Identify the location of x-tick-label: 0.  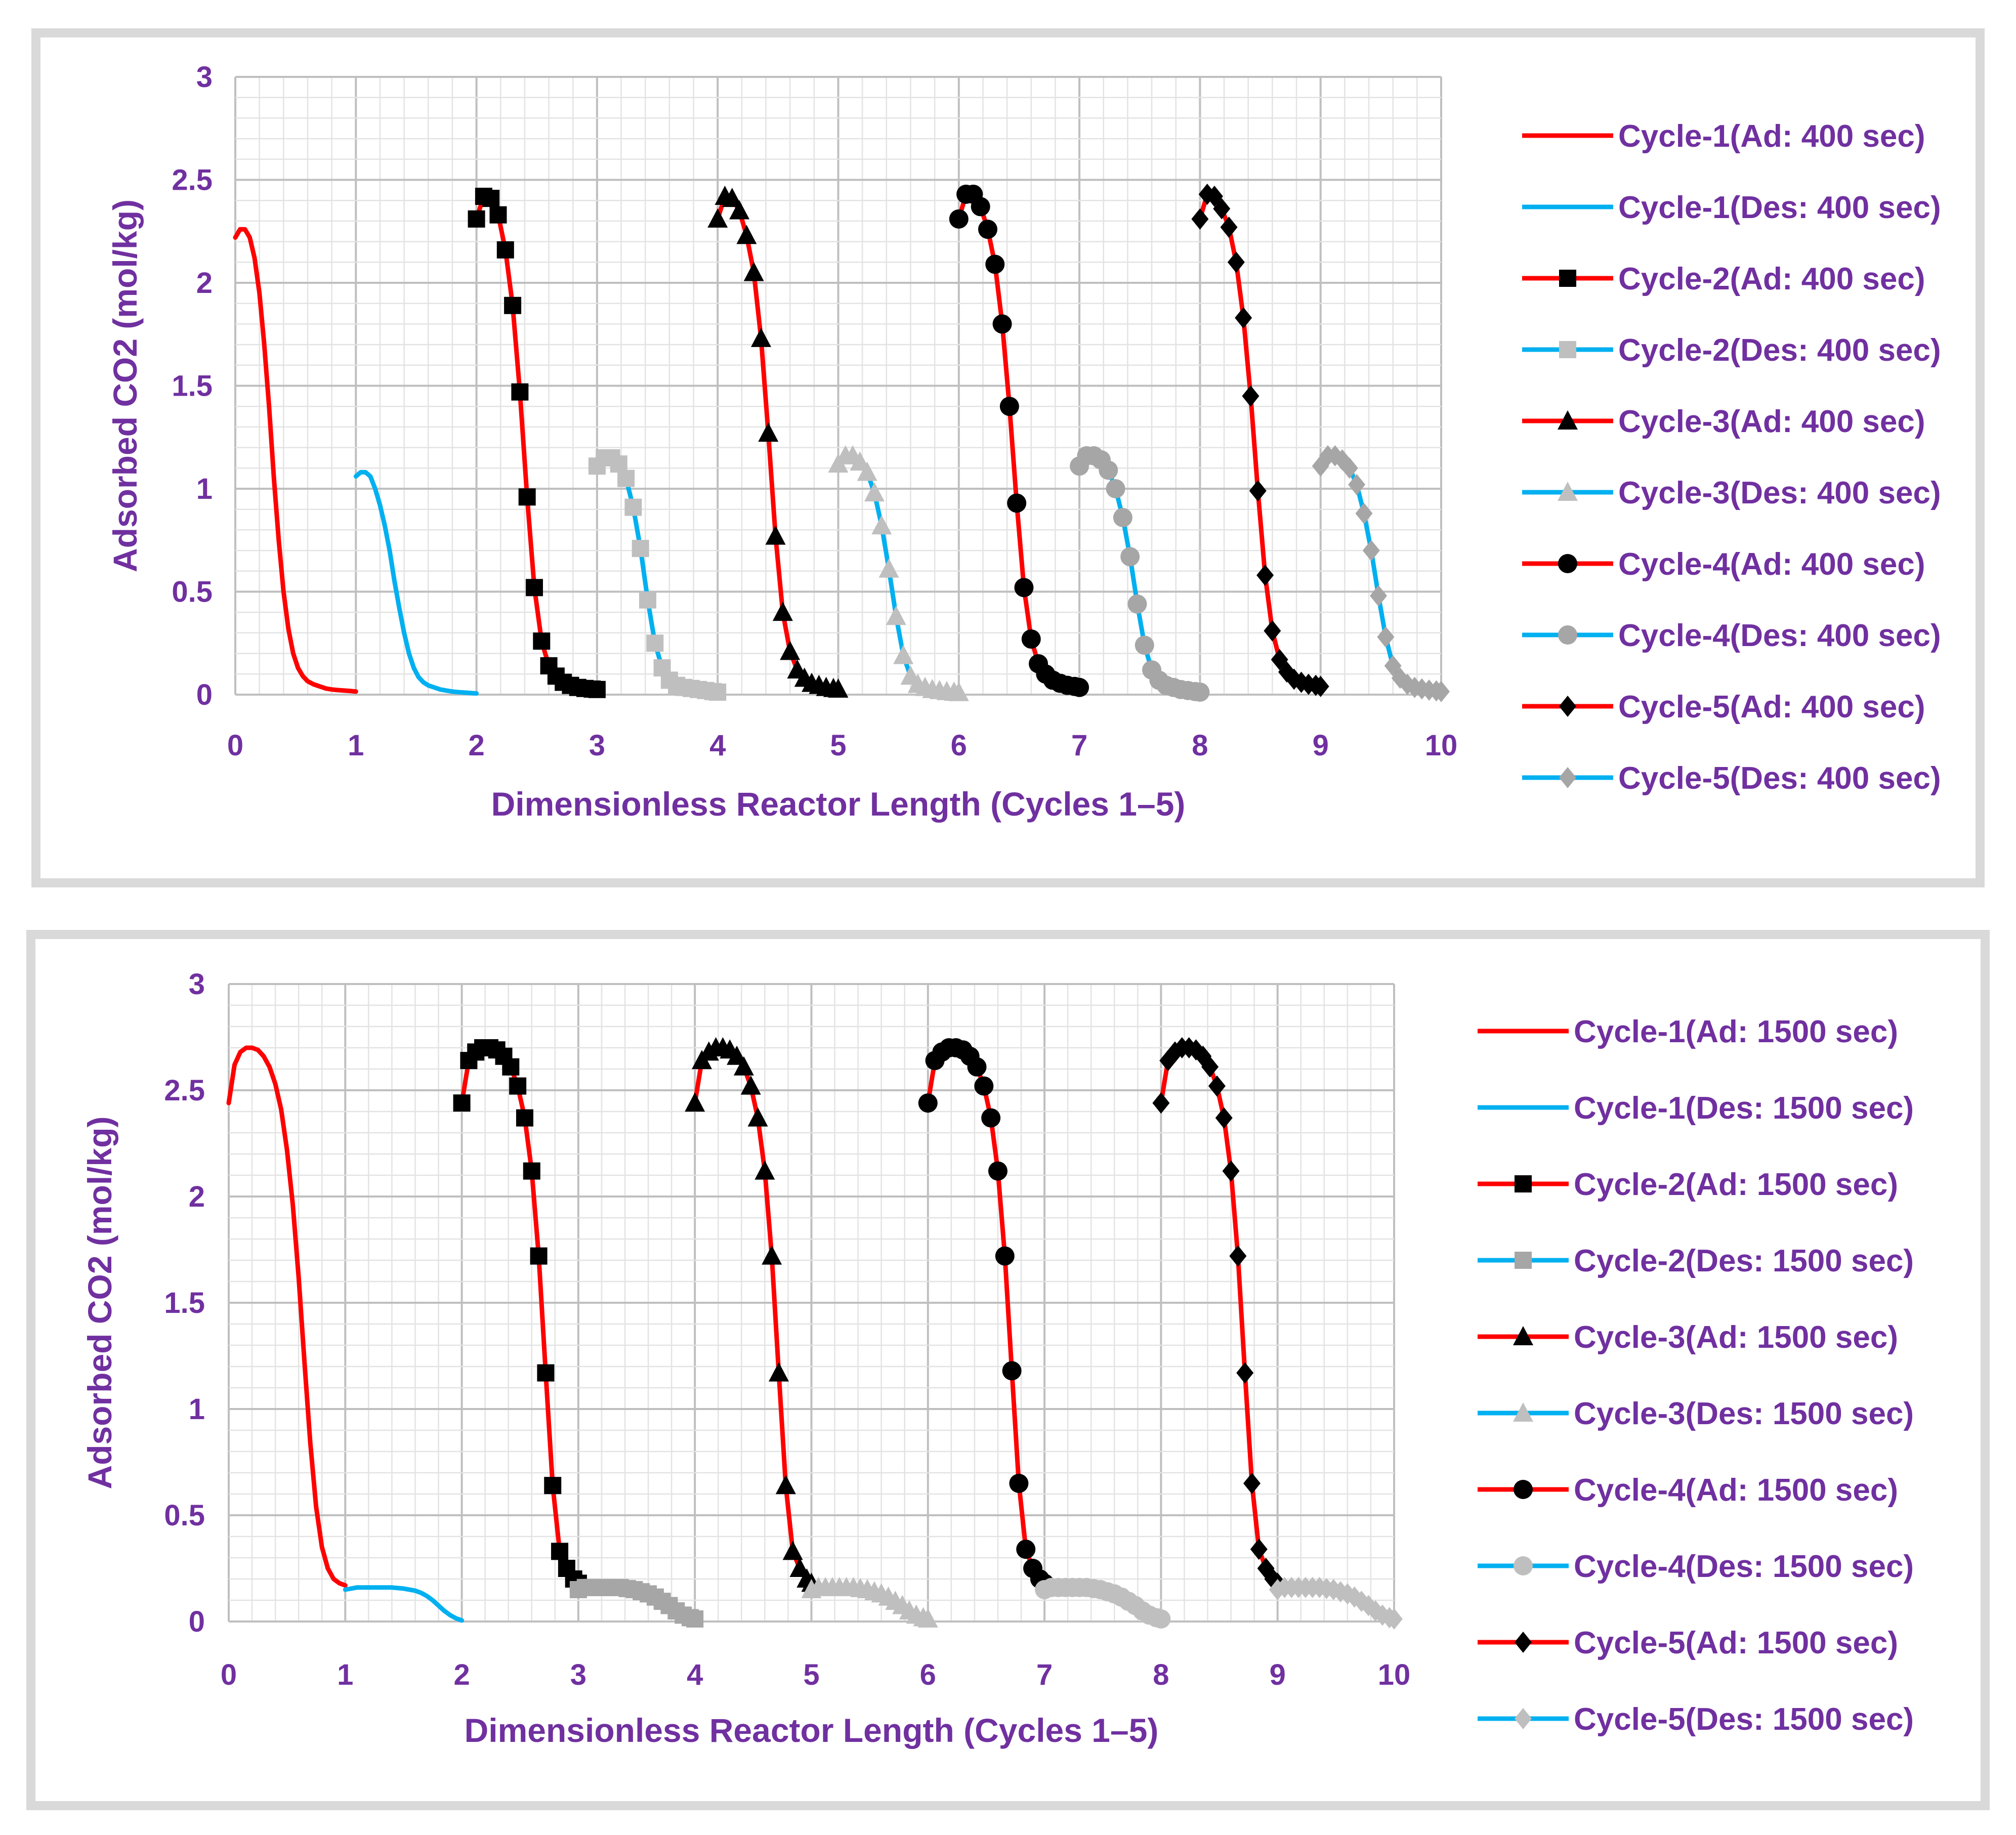
(229, 1674).